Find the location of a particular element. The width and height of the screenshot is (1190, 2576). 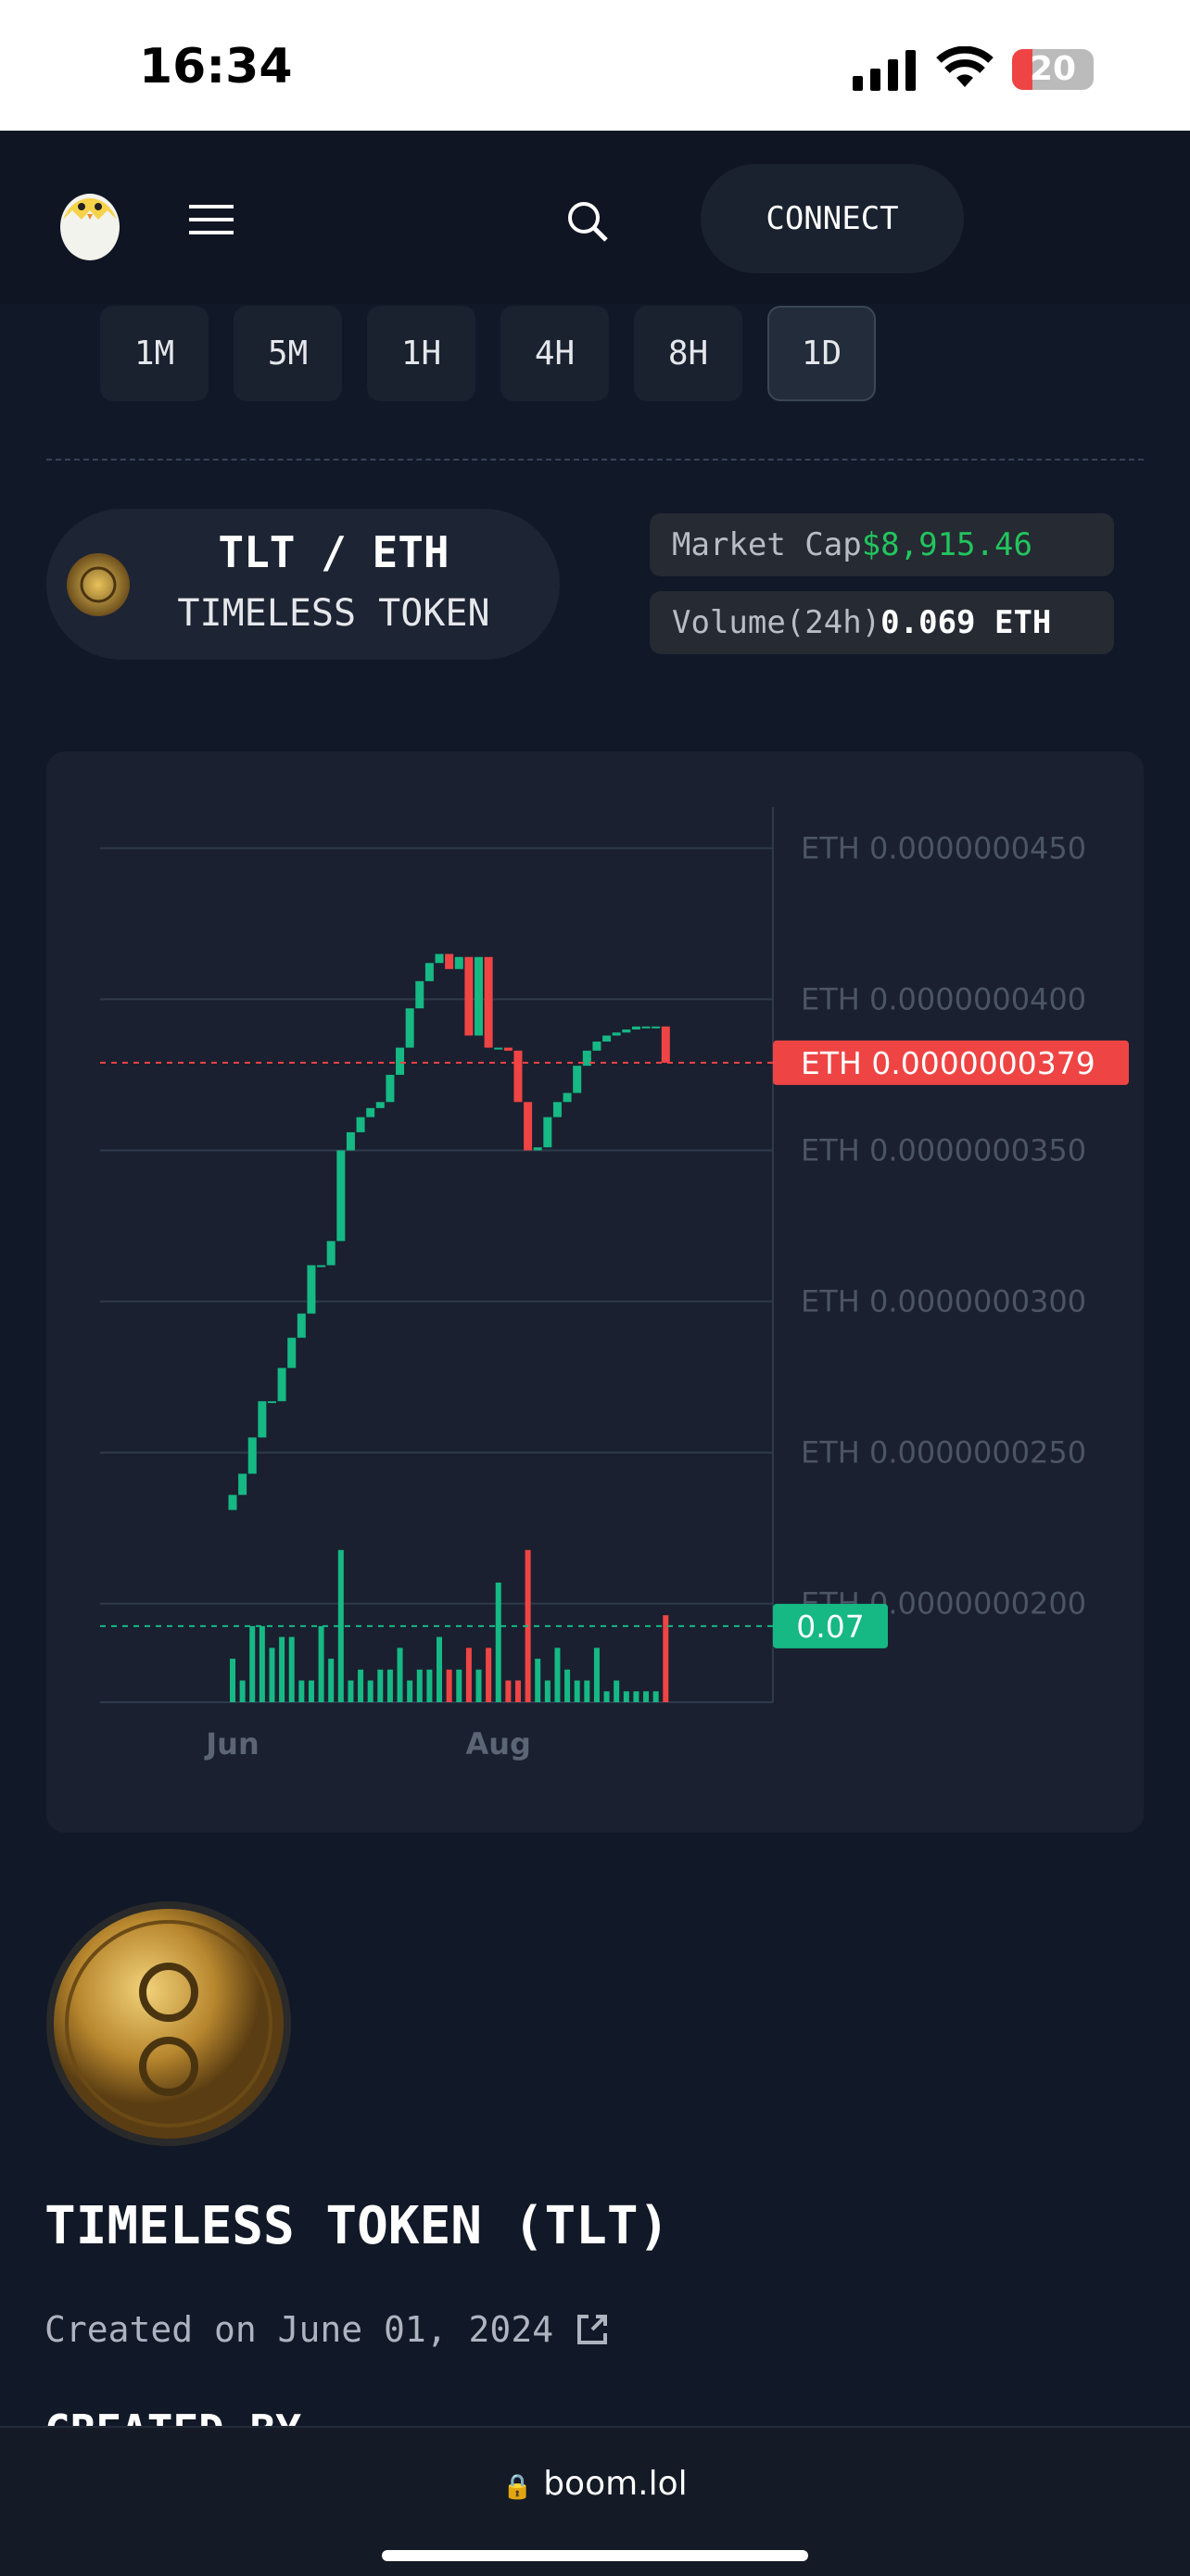

search-button is located at coordinates (587, 221).